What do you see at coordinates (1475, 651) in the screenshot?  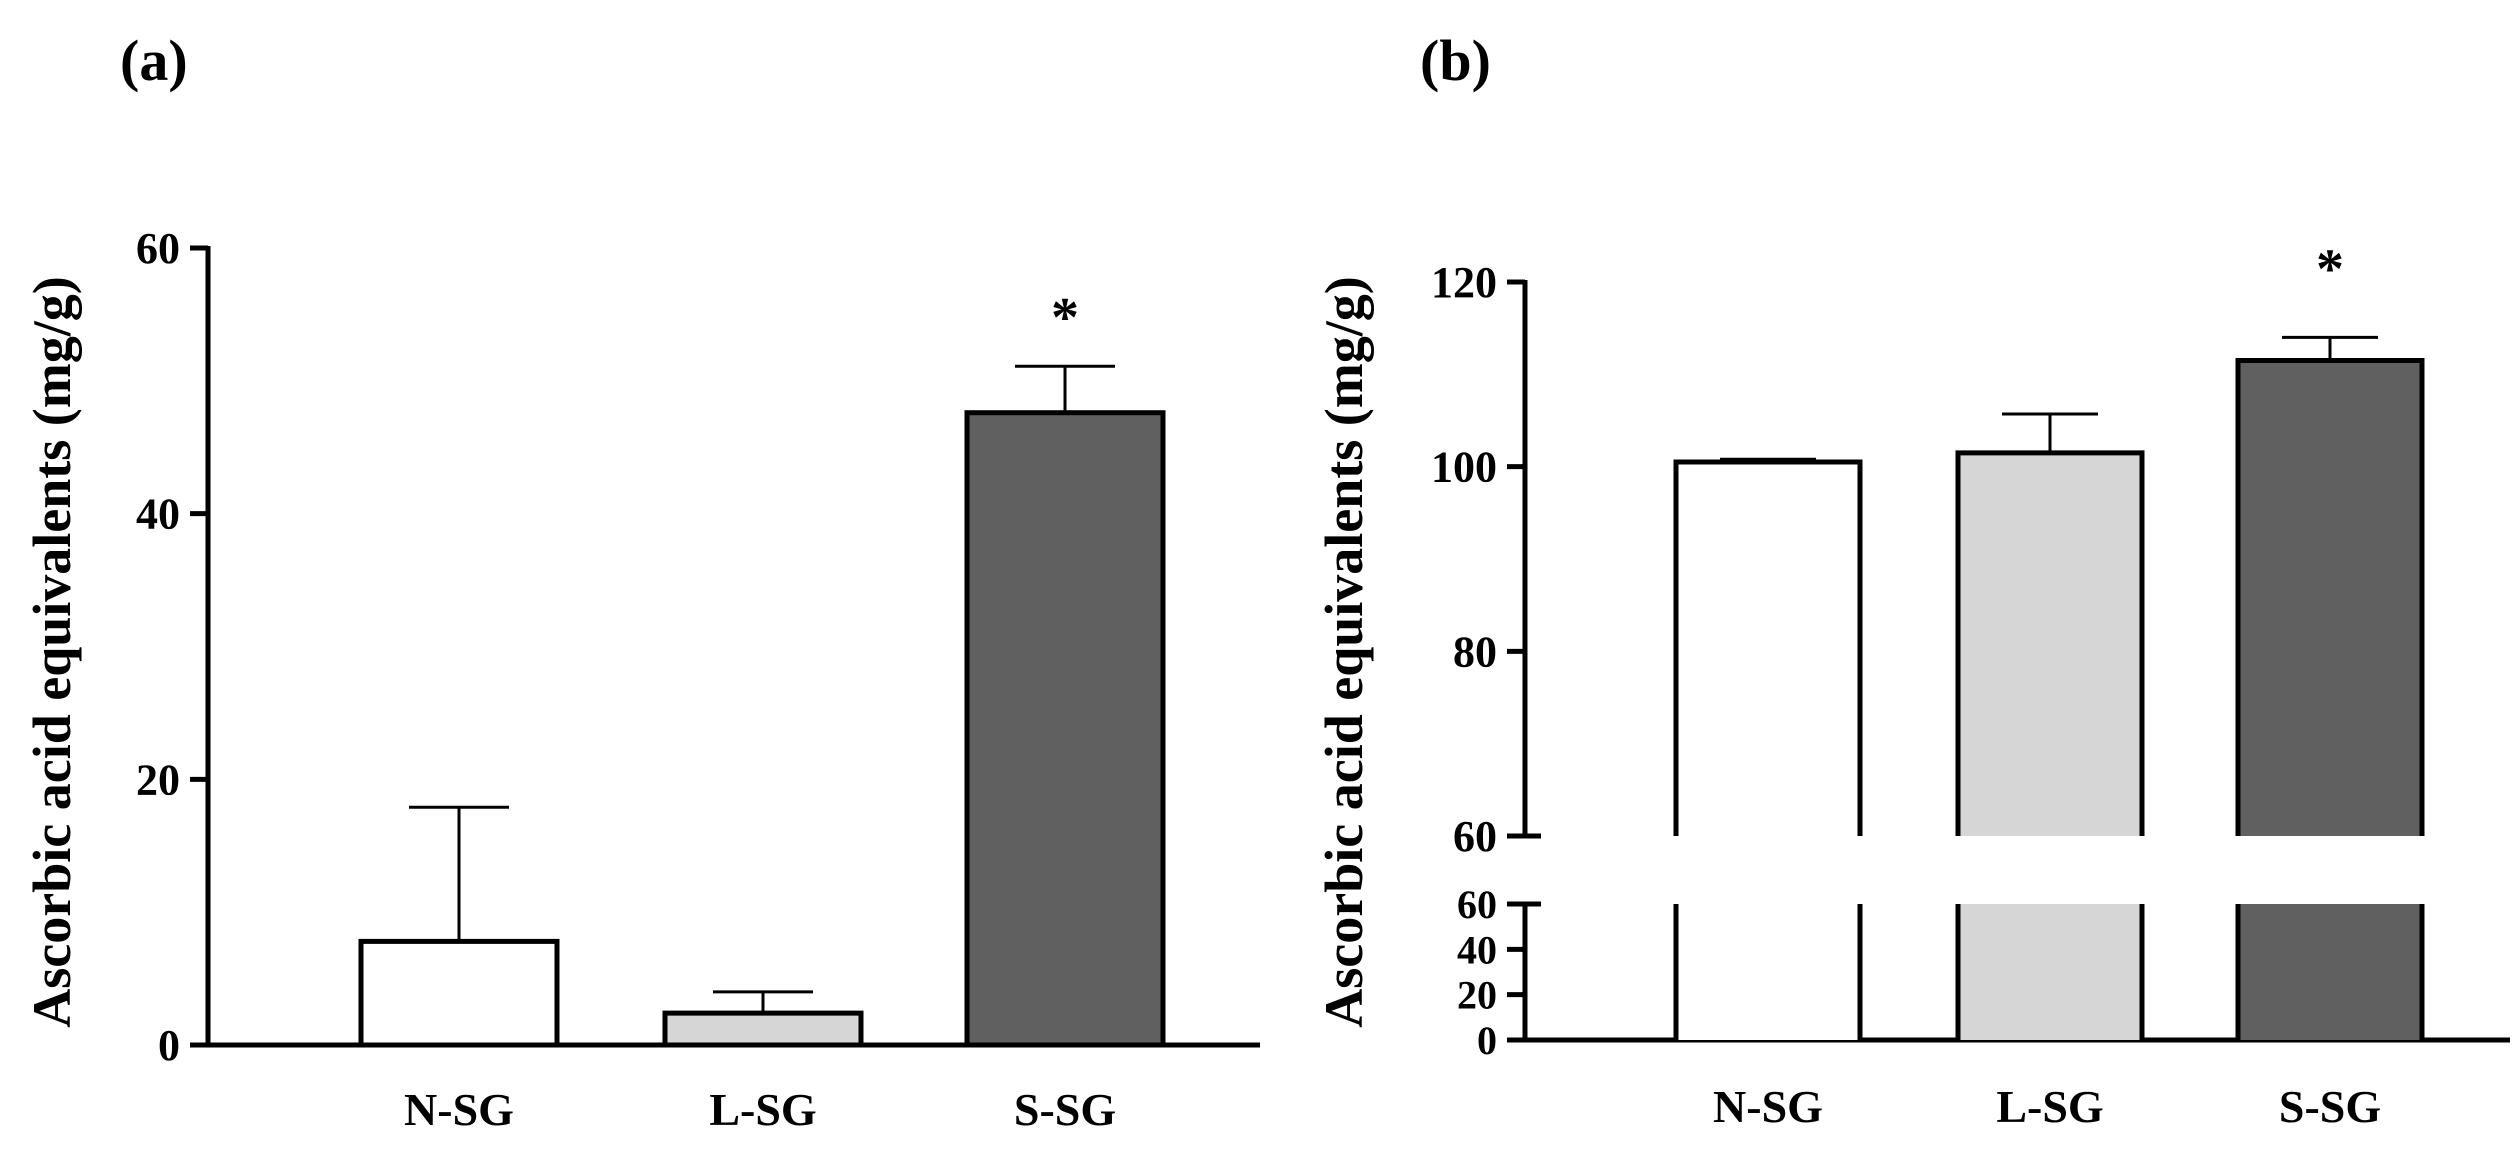 I see `panel-b-y-tick-label: 80` at bounding box center [1475, 651].